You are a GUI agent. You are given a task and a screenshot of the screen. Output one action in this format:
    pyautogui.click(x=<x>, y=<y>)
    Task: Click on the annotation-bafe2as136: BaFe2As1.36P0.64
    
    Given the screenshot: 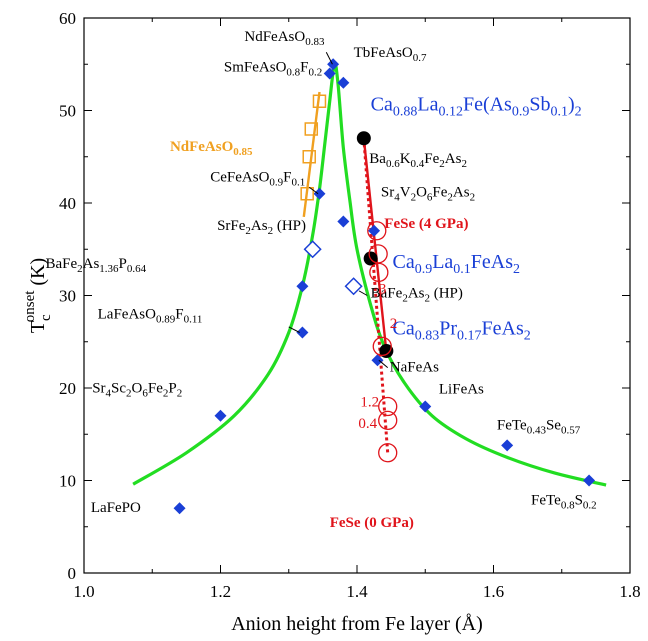 What is the action you would take?
    pyautogui.click(x=95, y=265)
    